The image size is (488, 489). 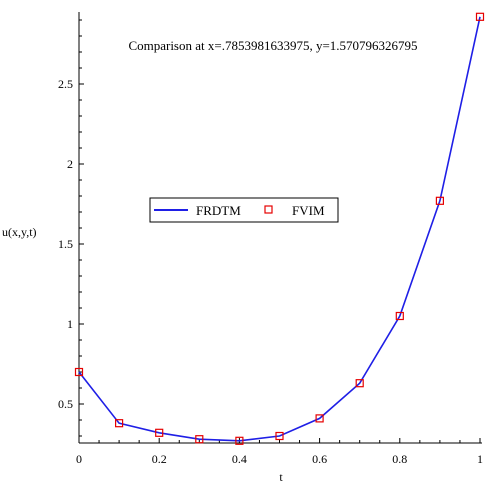 I want to click on legend: FRDTM FVIM, so click(x=244, y=210).